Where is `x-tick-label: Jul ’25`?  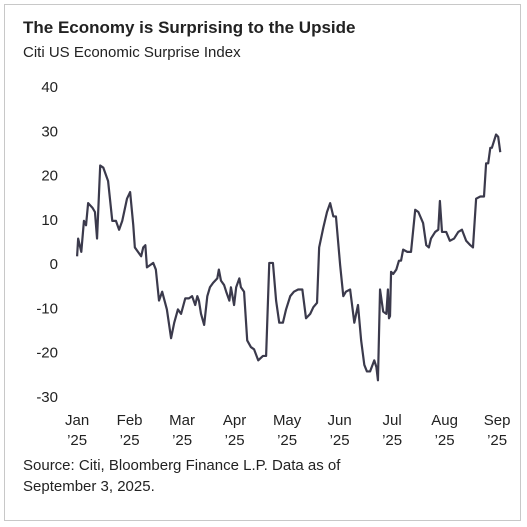 x-tick-label: Jul ’25 is located at coordinates (392, 430).